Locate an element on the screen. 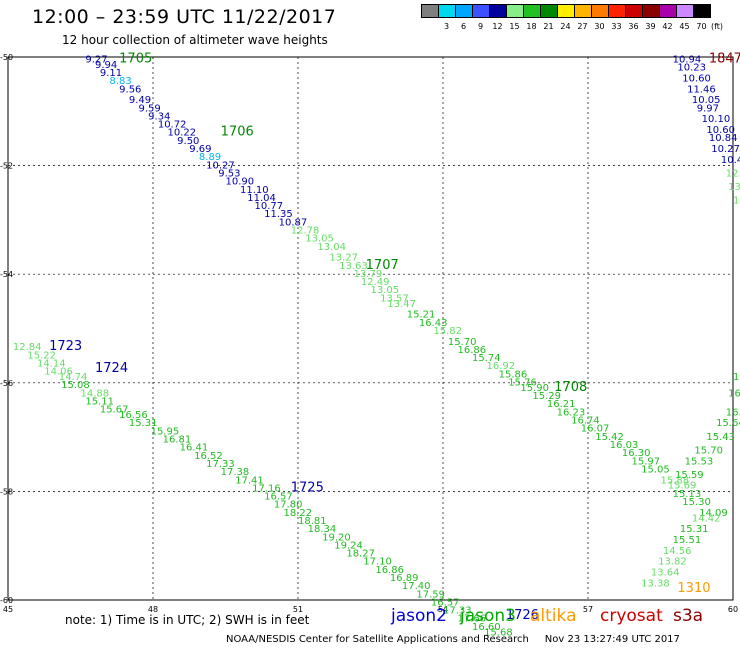 Image resolution: width=740 pixels, height=650 pixels. scale-label: 45 is located at coordinates (684, 26).